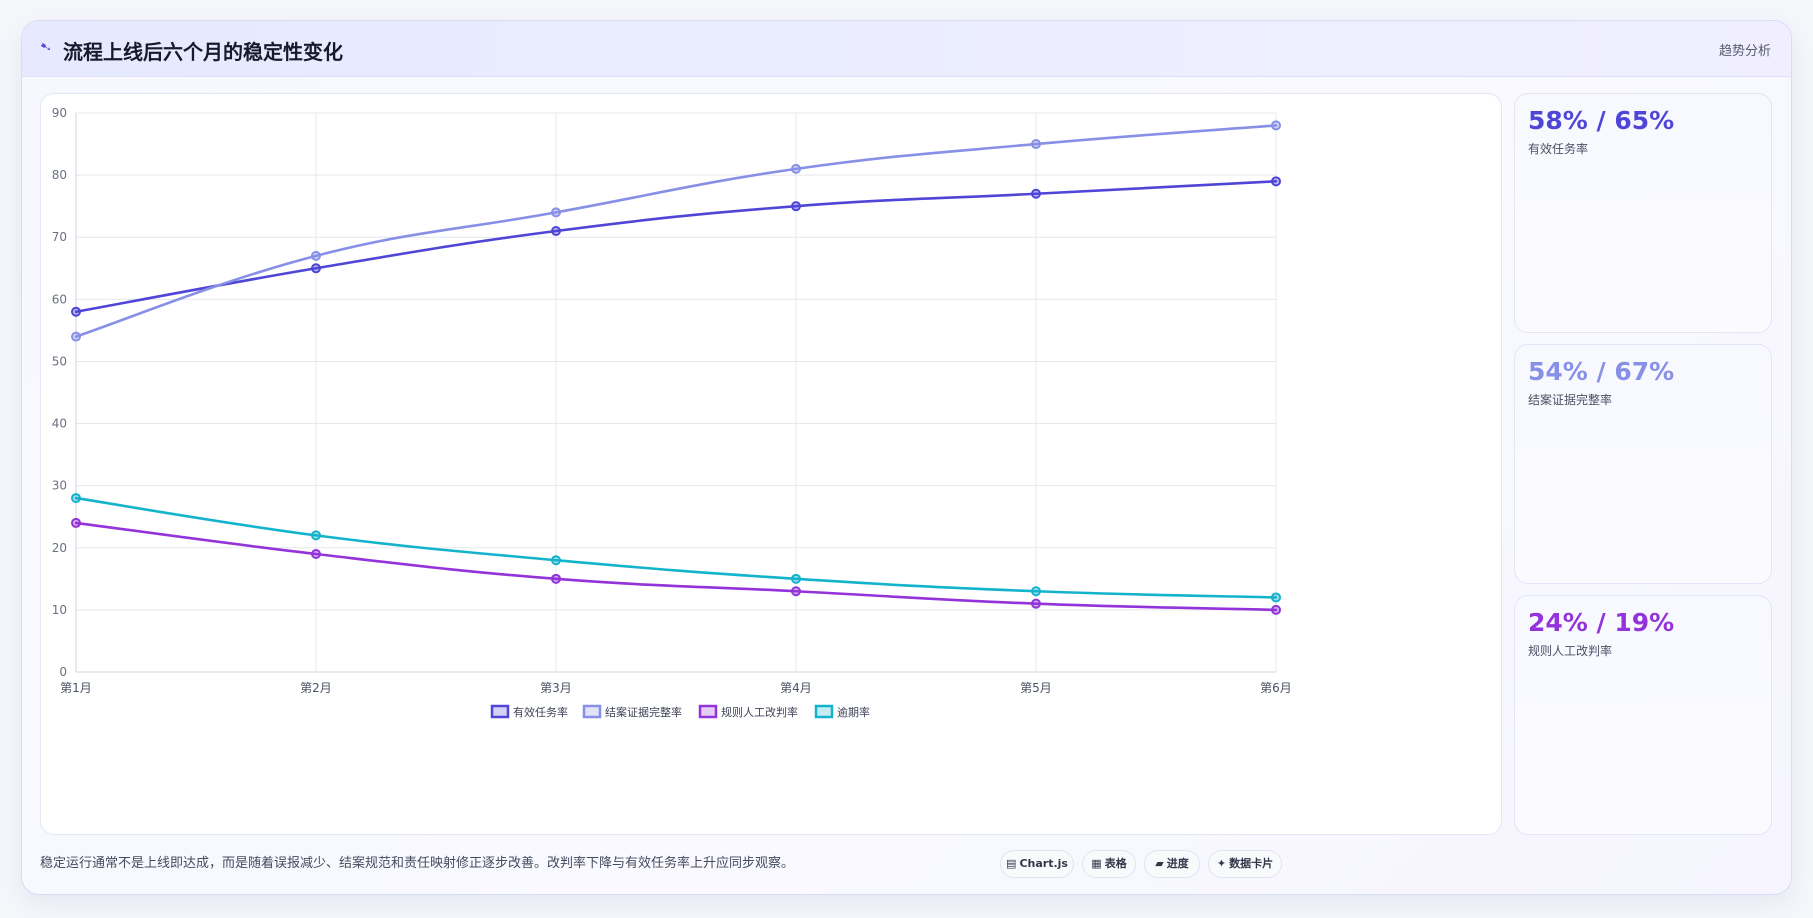  What do you see at coordinates (1601, 622) in the screenshot?
I see `stat-value: 24% / 19%` at bounding box center [1601, 622].